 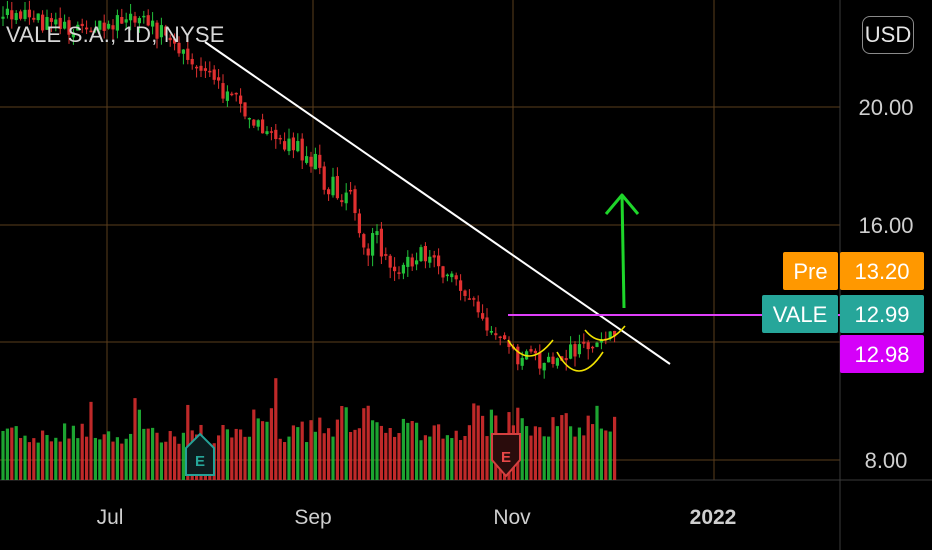 I want to click on breakout-arrow-shaft, so click(x=623, y=251).